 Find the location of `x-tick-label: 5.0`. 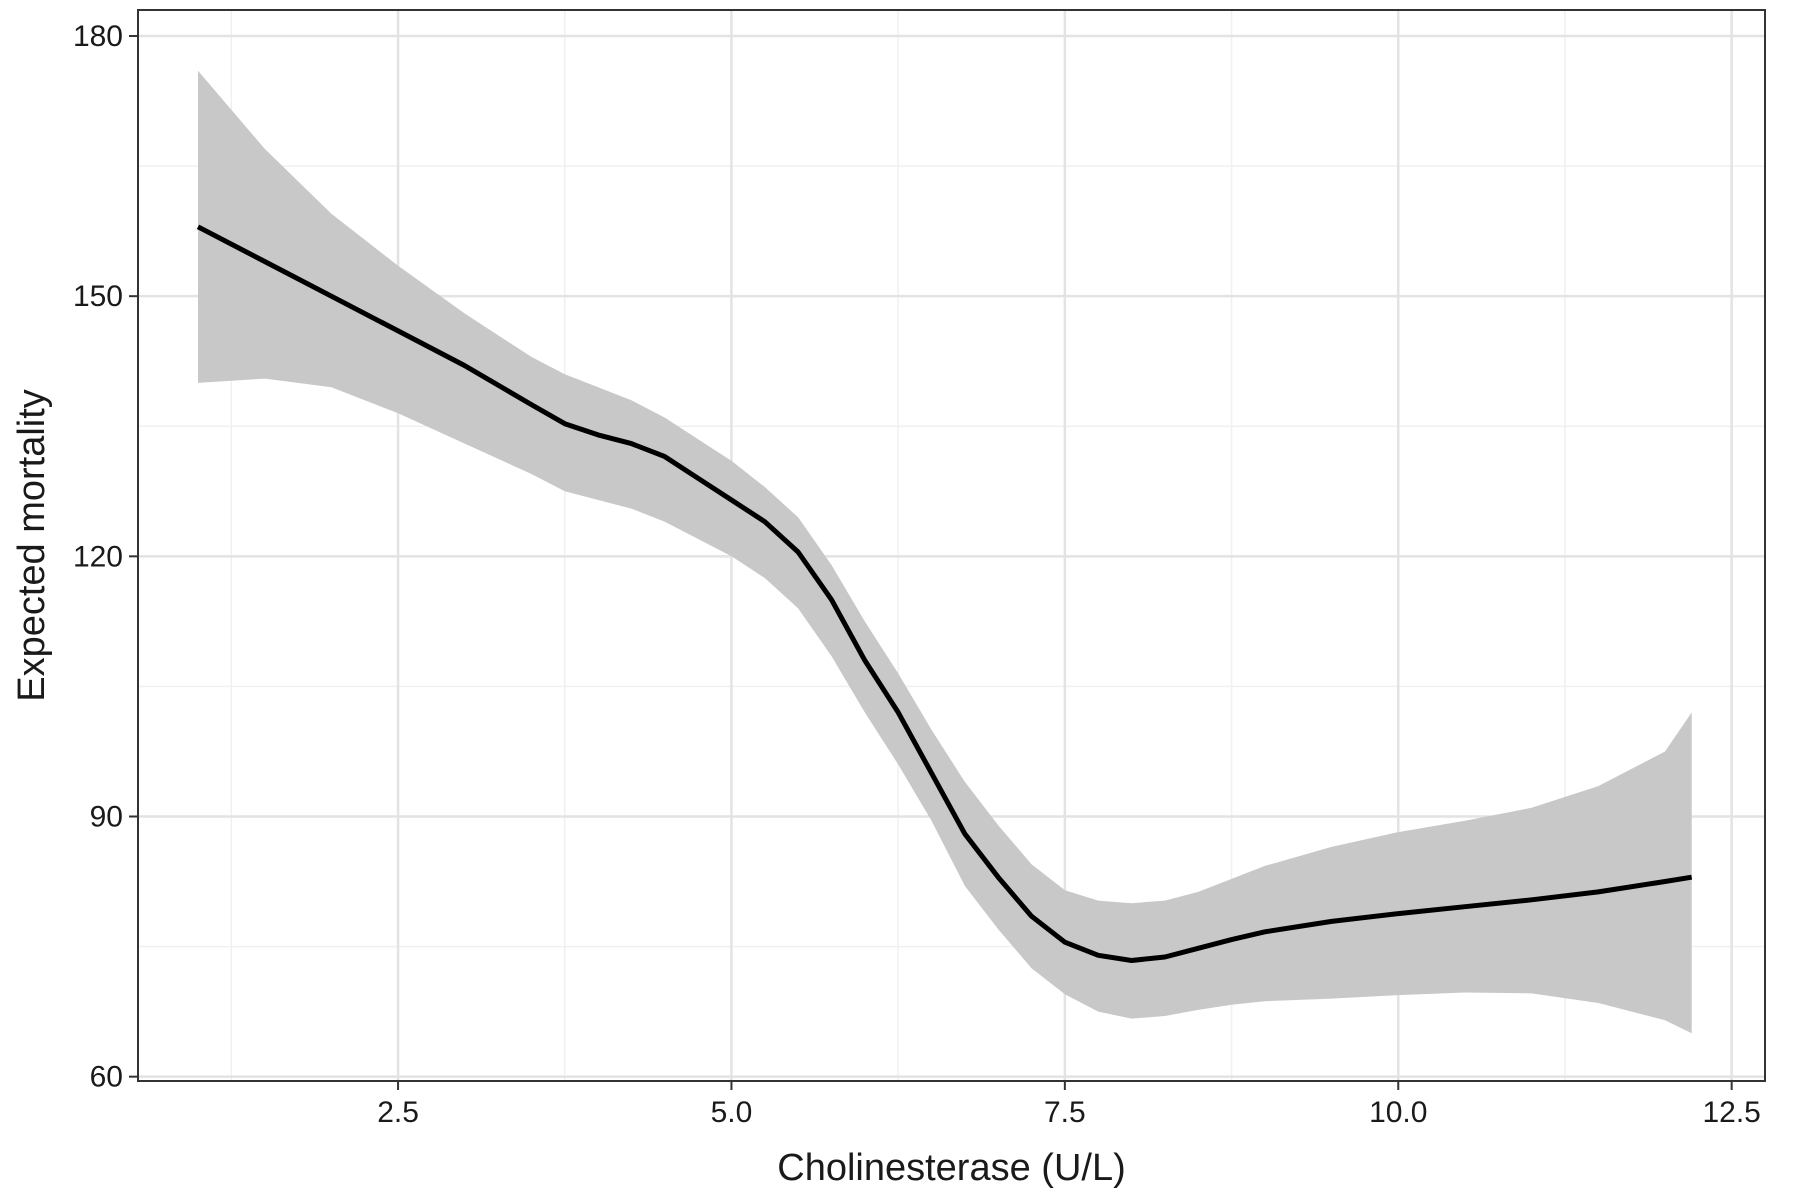

x-tick-label: 5.0 is located at coordinates (732, 1112).